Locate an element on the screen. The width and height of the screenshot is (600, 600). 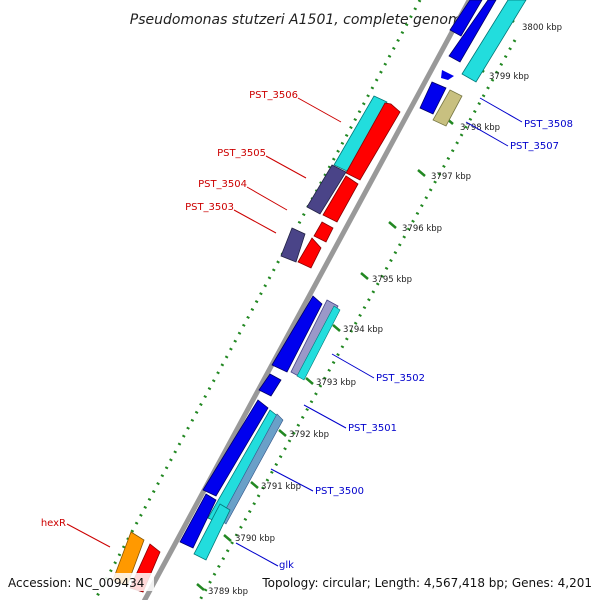
gene-label-pst-3507: PST_3507 is located at coordinates (534, 146).